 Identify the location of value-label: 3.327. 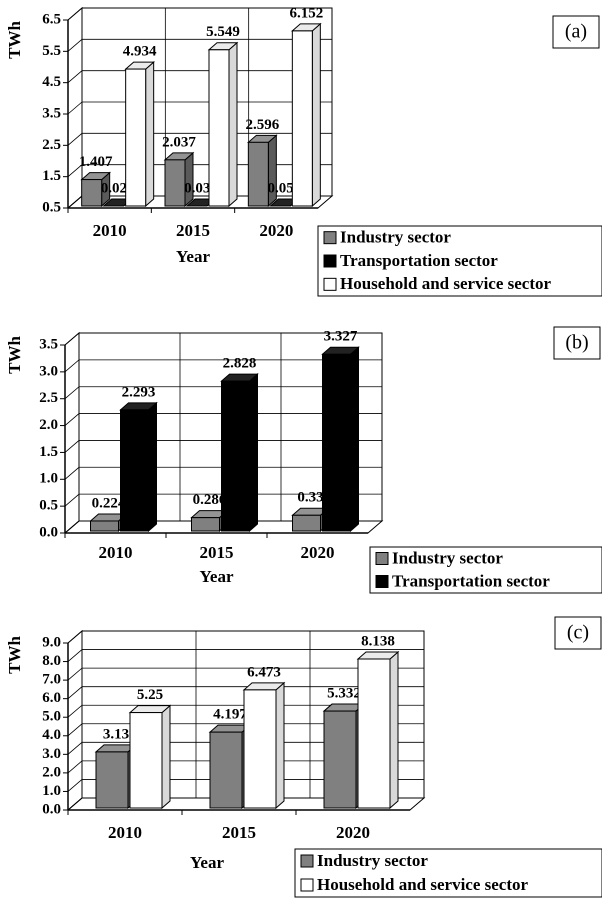
(341, 337).